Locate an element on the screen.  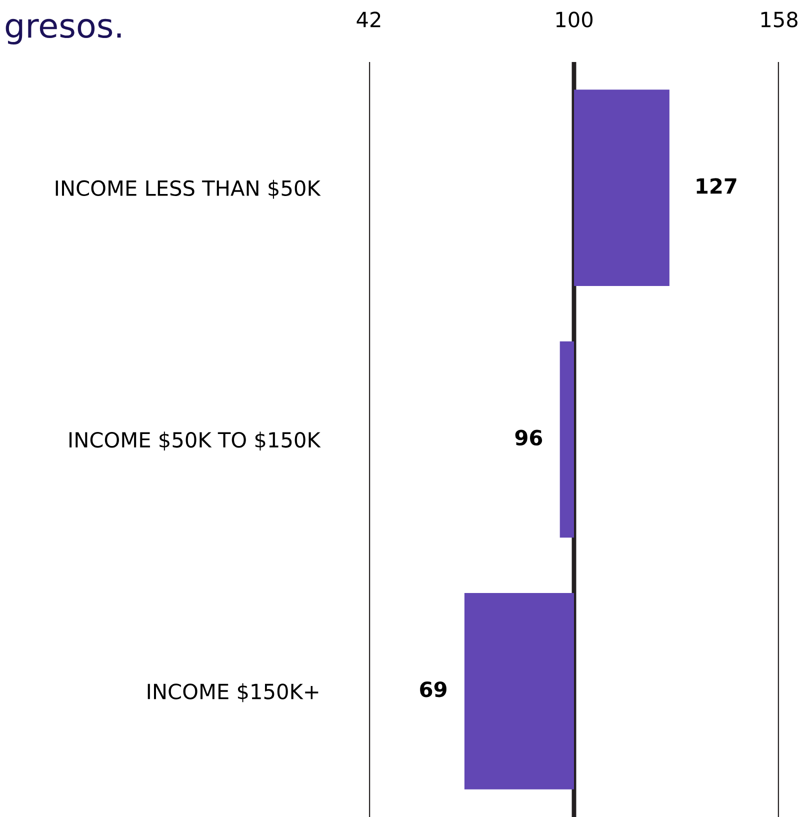
data-label: 96 is located at coordinates (528, 438).